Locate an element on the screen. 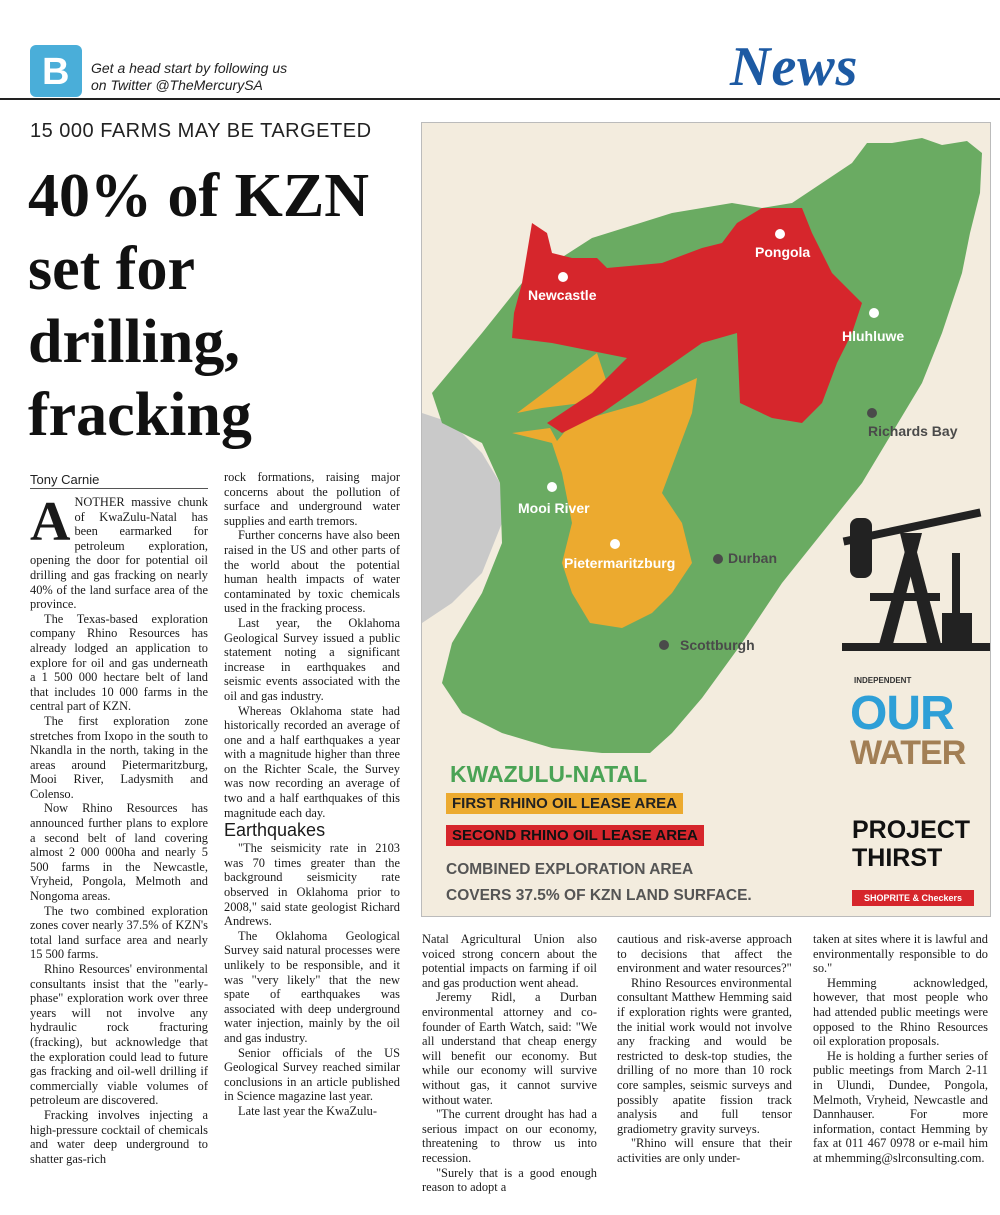  city-dot-scottburgh is located at coordinates (664, 645).